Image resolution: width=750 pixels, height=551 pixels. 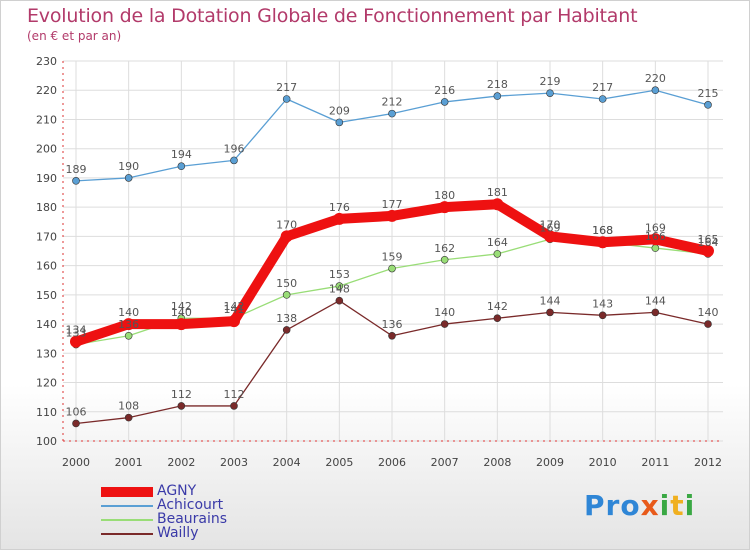 What do you see at coordinates (444, 90) in the screenshot?
I see `data-label-achicourt: 216` at bounding box center [444, 90].